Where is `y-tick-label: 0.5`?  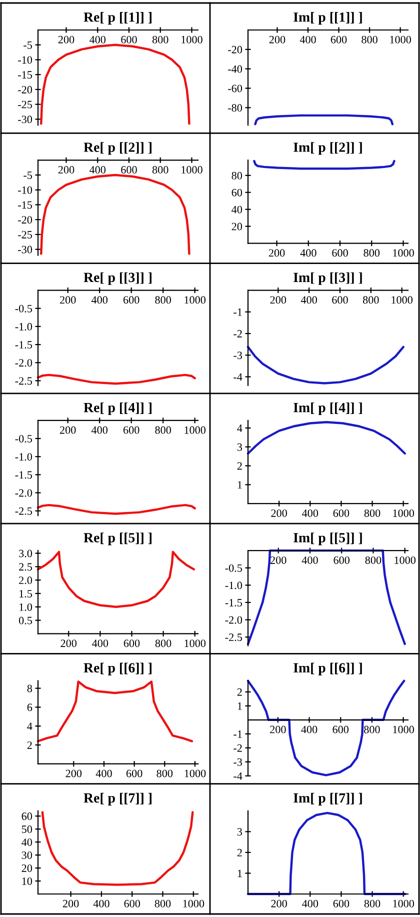
y-tick-label: 0.5 is located at coordinates (25, 620).